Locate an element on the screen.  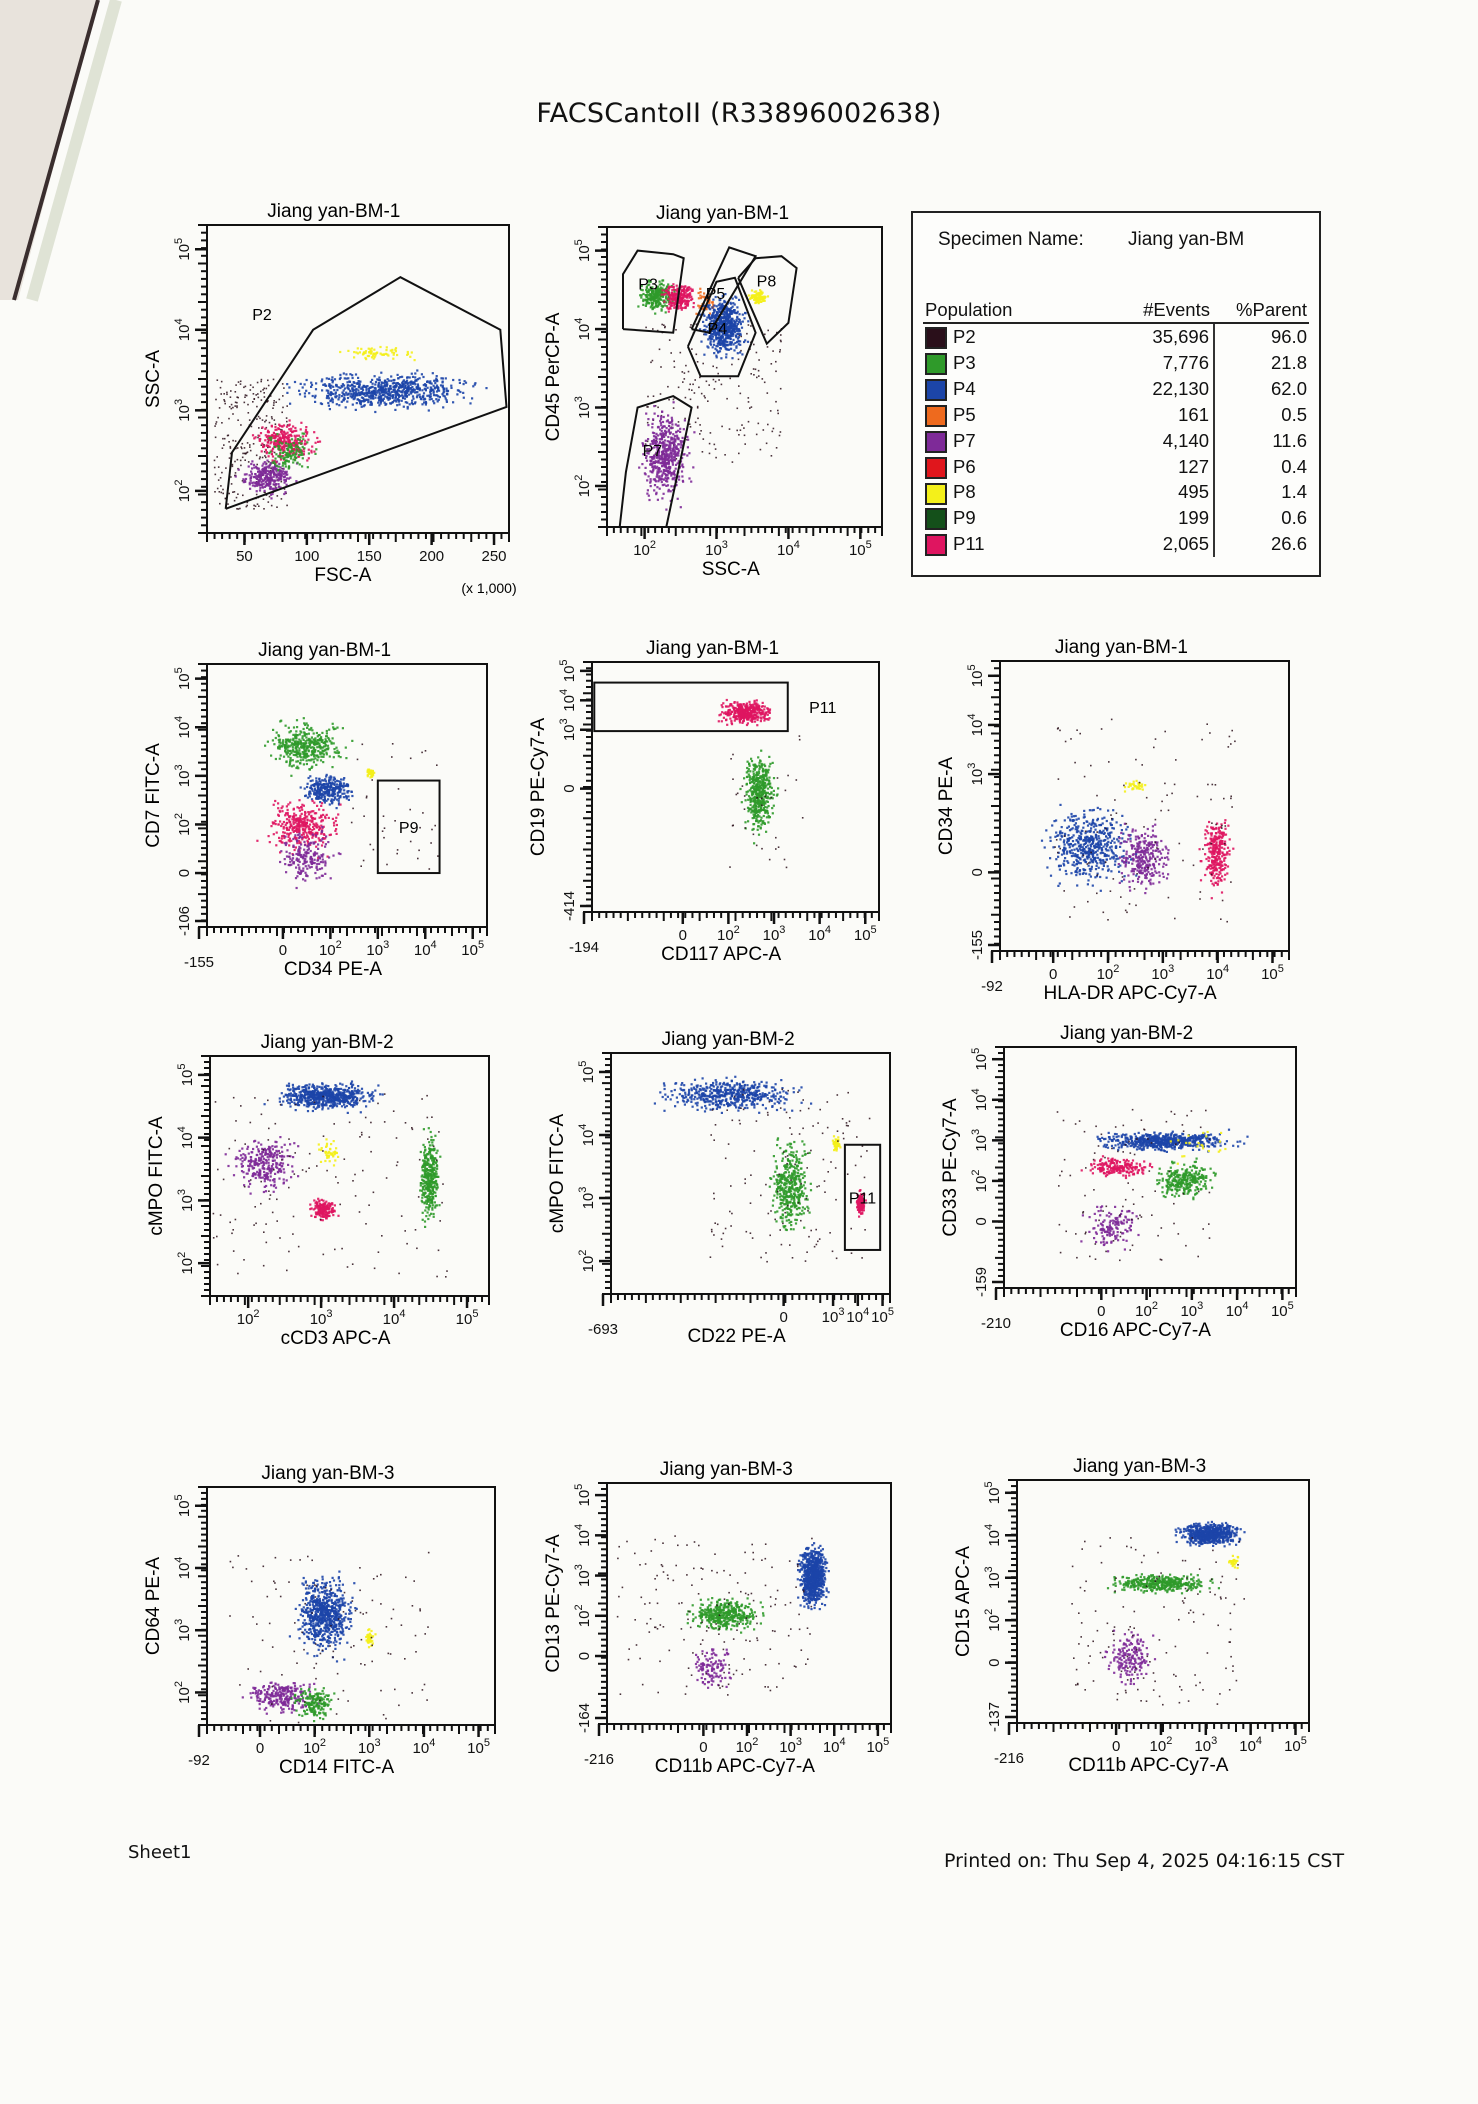
population-cloud-P8 is located at coordinates (758, 297).